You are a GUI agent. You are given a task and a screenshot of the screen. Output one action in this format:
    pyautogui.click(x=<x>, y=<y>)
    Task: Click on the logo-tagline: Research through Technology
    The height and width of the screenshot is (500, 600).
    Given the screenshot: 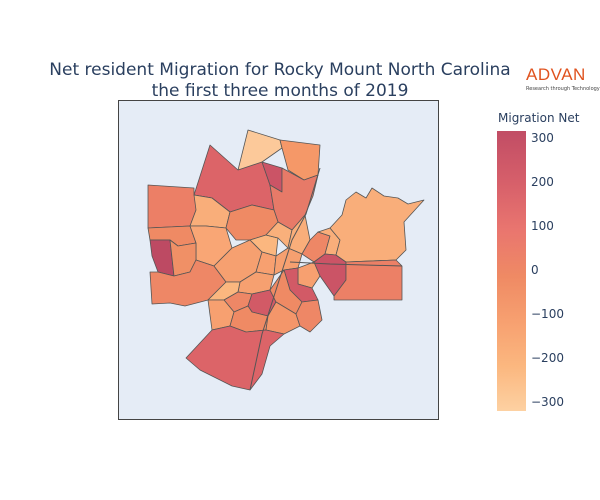 What is the action you would take?
    pyautogui.click(x=563, y=89)
    